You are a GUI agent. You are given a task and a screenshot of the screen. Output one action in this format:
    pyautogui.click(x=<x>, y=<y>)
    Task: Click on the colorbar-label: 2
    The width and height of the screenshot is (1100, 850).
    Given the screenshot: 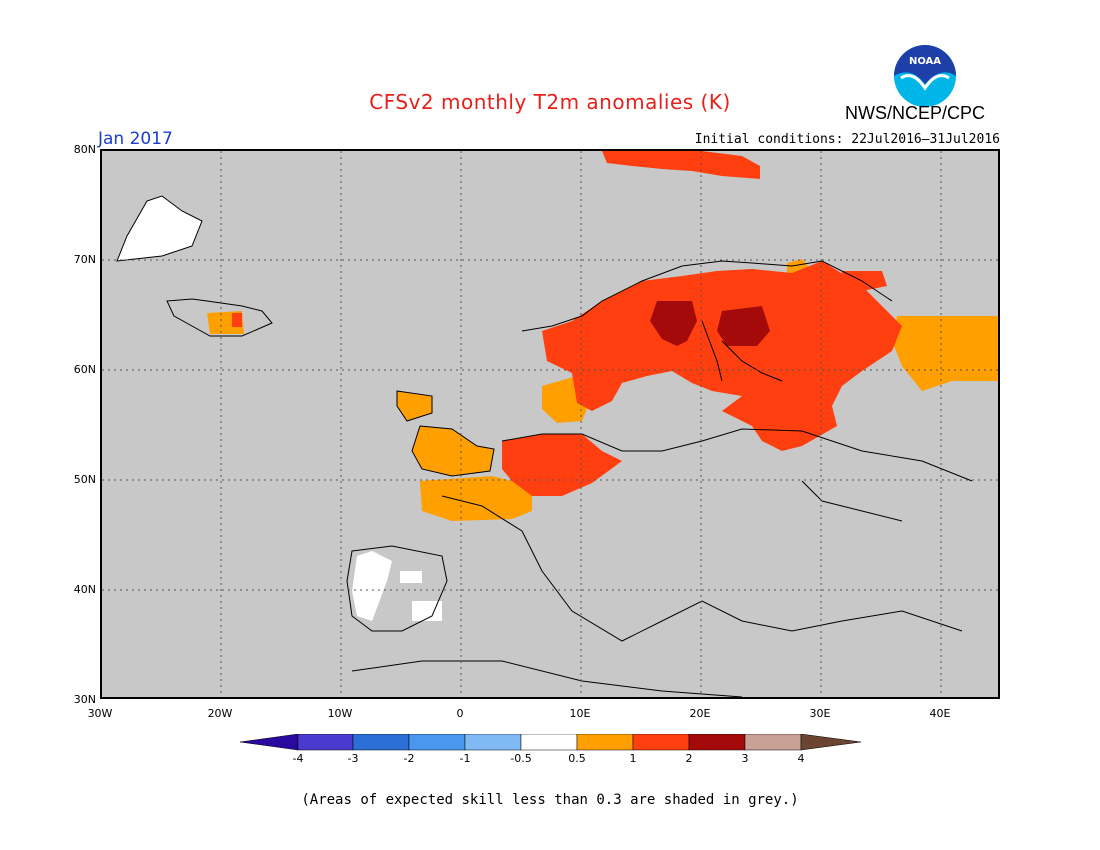 What is the action you would take?
    pyautogui.click(x=689, y=758)
    